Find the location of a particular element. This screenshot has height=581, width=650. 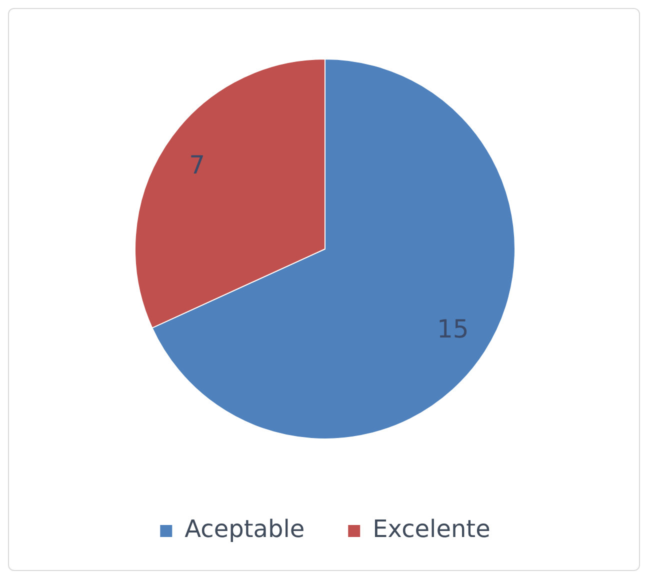

legend-label: Excelente is located at coordinates (431, 529).